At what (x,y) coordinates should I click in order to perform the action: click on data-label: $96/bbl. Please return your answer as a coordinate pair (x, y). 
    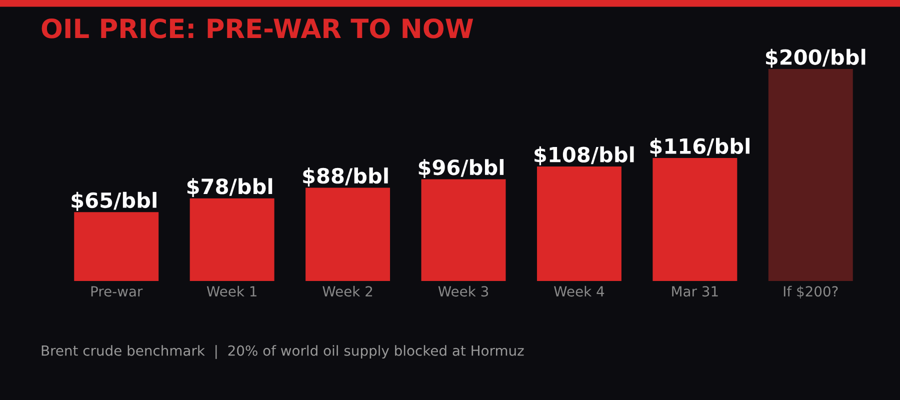
    Looking at the image, I should click on (461, 168).